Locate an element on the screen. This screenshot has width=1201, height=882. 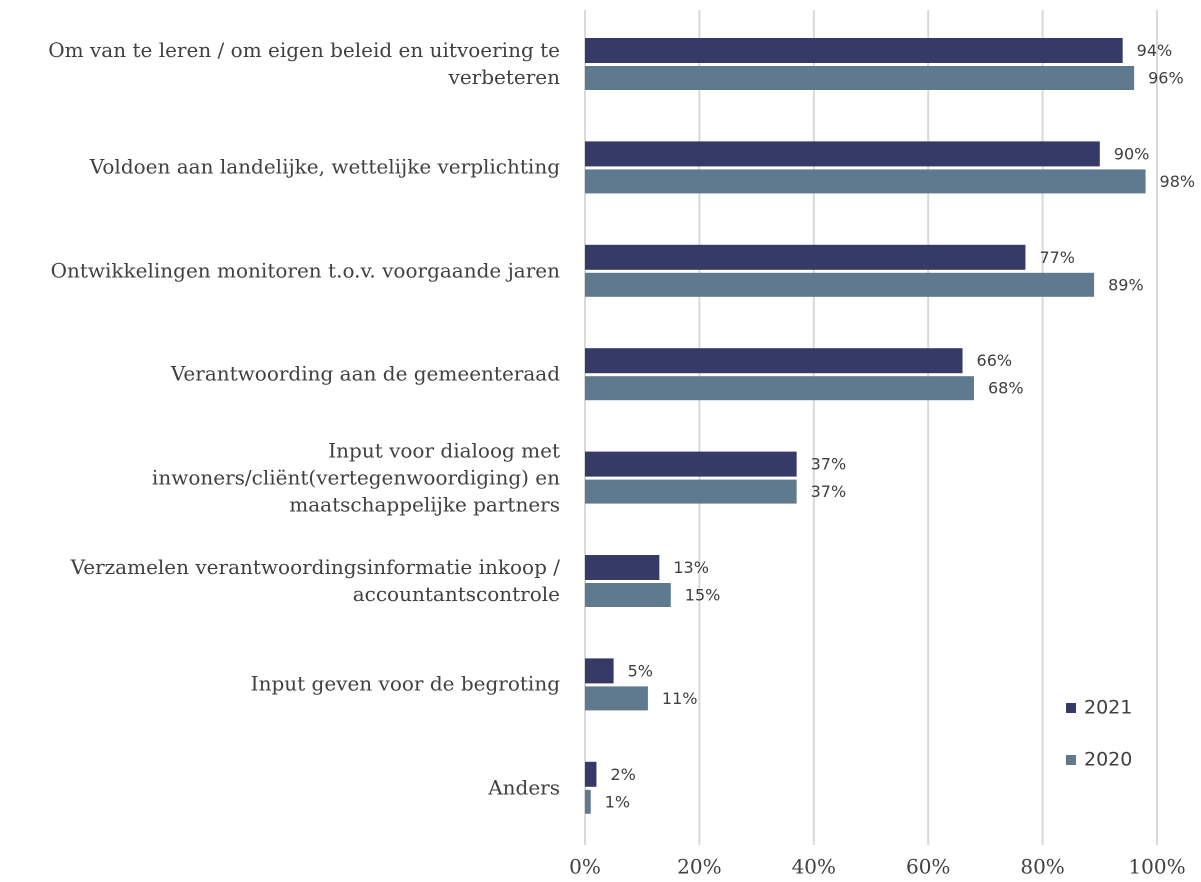
x-tick-label: 40% is located at coordinates (814, 867).